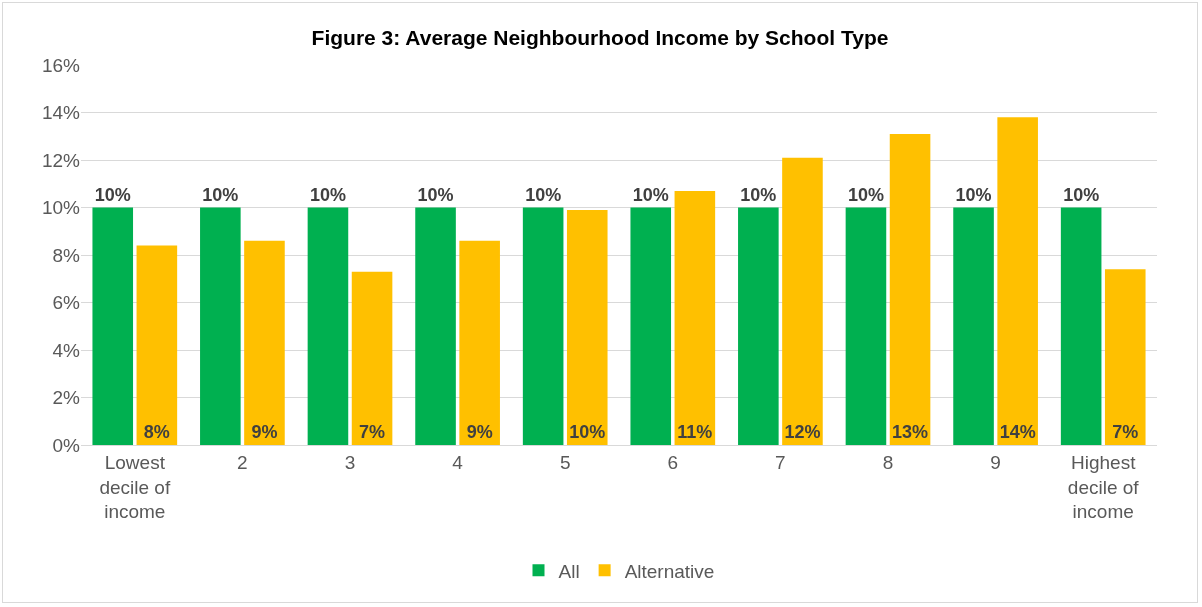 The width and height of the screenshot is (1202, 607). Describe the element at coordinates (695, 432) in the screenshot. I see `data-label: 11%` at that location.